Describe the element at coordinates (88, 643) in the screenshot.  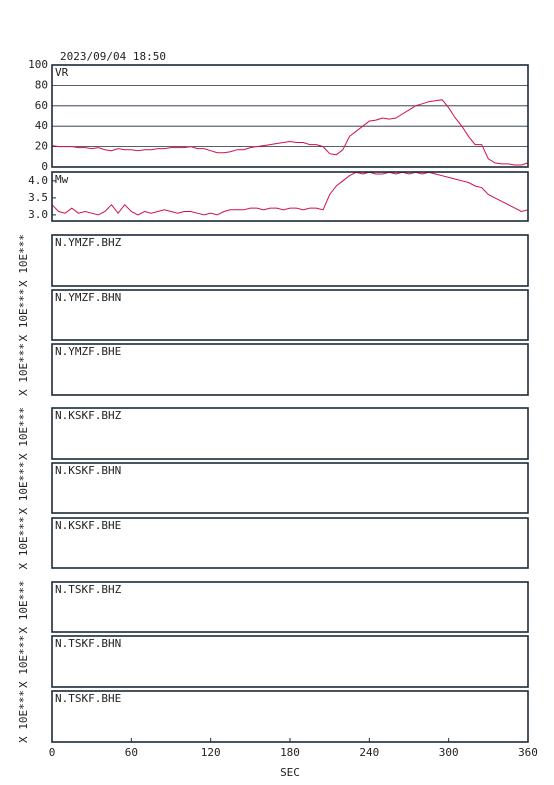
I see `panel-label: N.TSKF.BHN` at that location.